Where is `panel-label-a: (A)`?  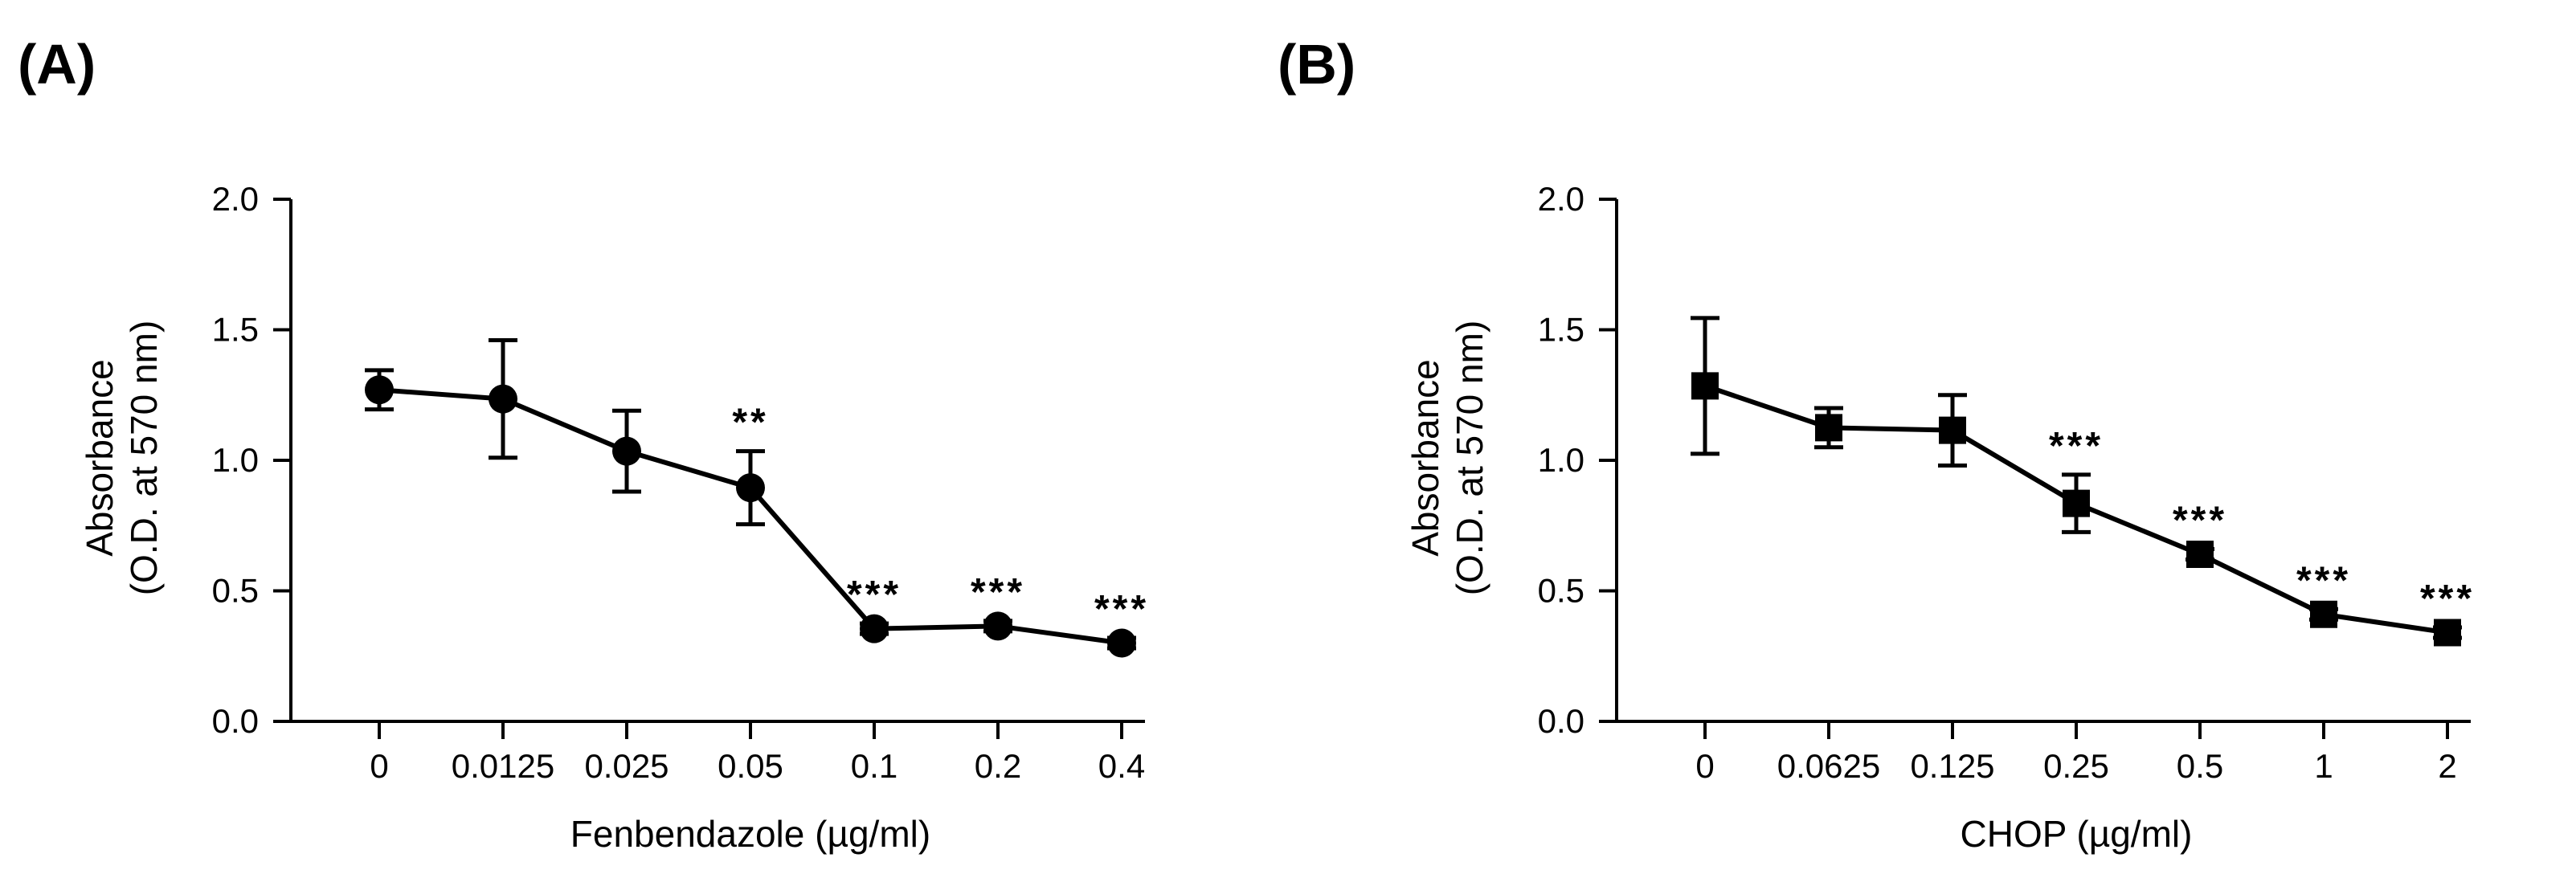 panel-label-a: (A) is located at coordinates (57, 64).